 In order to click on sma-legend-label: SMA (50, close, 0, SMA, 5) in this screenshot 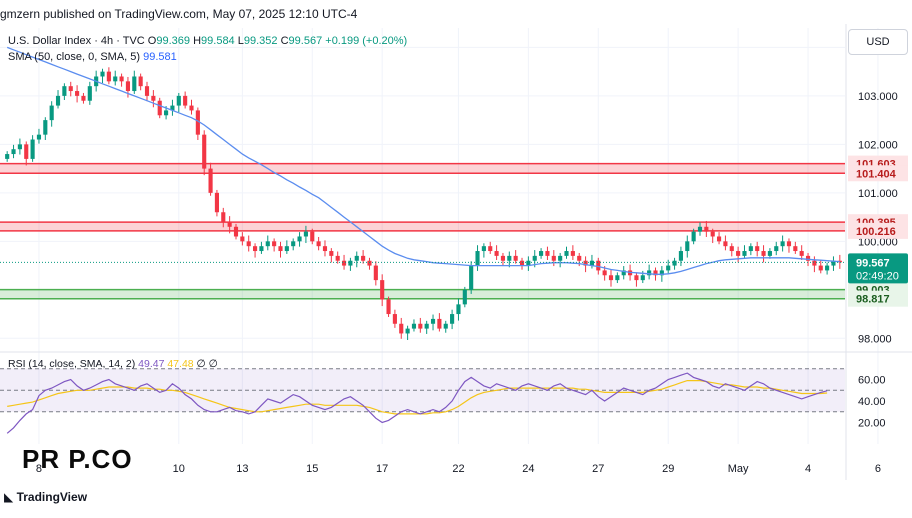, I will do `click(74, 57)`.